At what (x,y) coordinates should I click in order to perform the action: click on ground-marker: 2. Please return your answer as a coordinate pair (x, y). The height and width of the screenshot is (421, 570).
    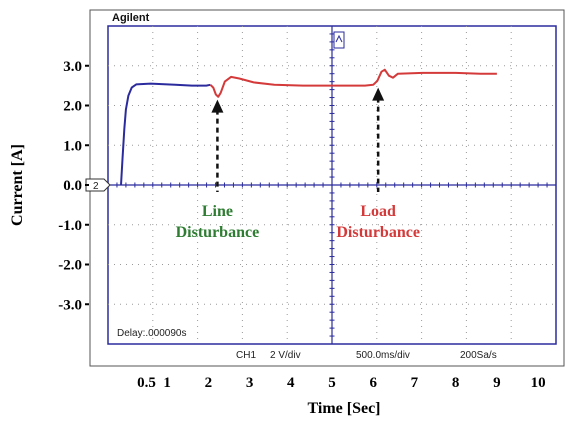
    Looking at the image, I should click on (98, 185).